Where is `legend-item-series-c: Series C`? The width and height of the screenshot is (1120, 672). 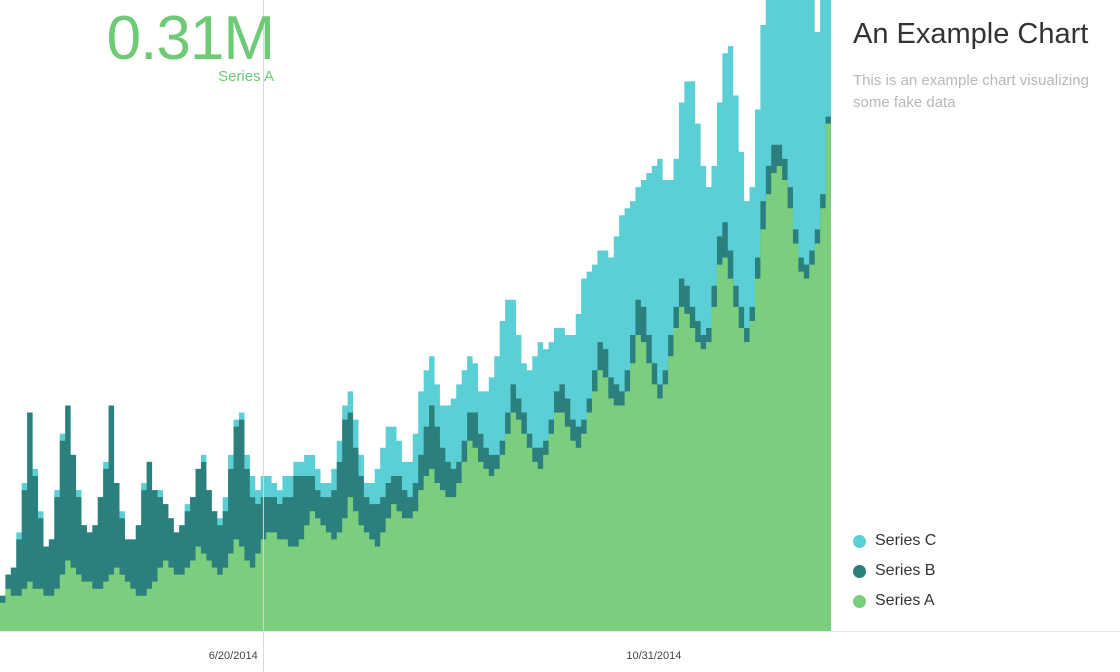
legend-item-series-c: Series C is located at coordinates (894, 541).